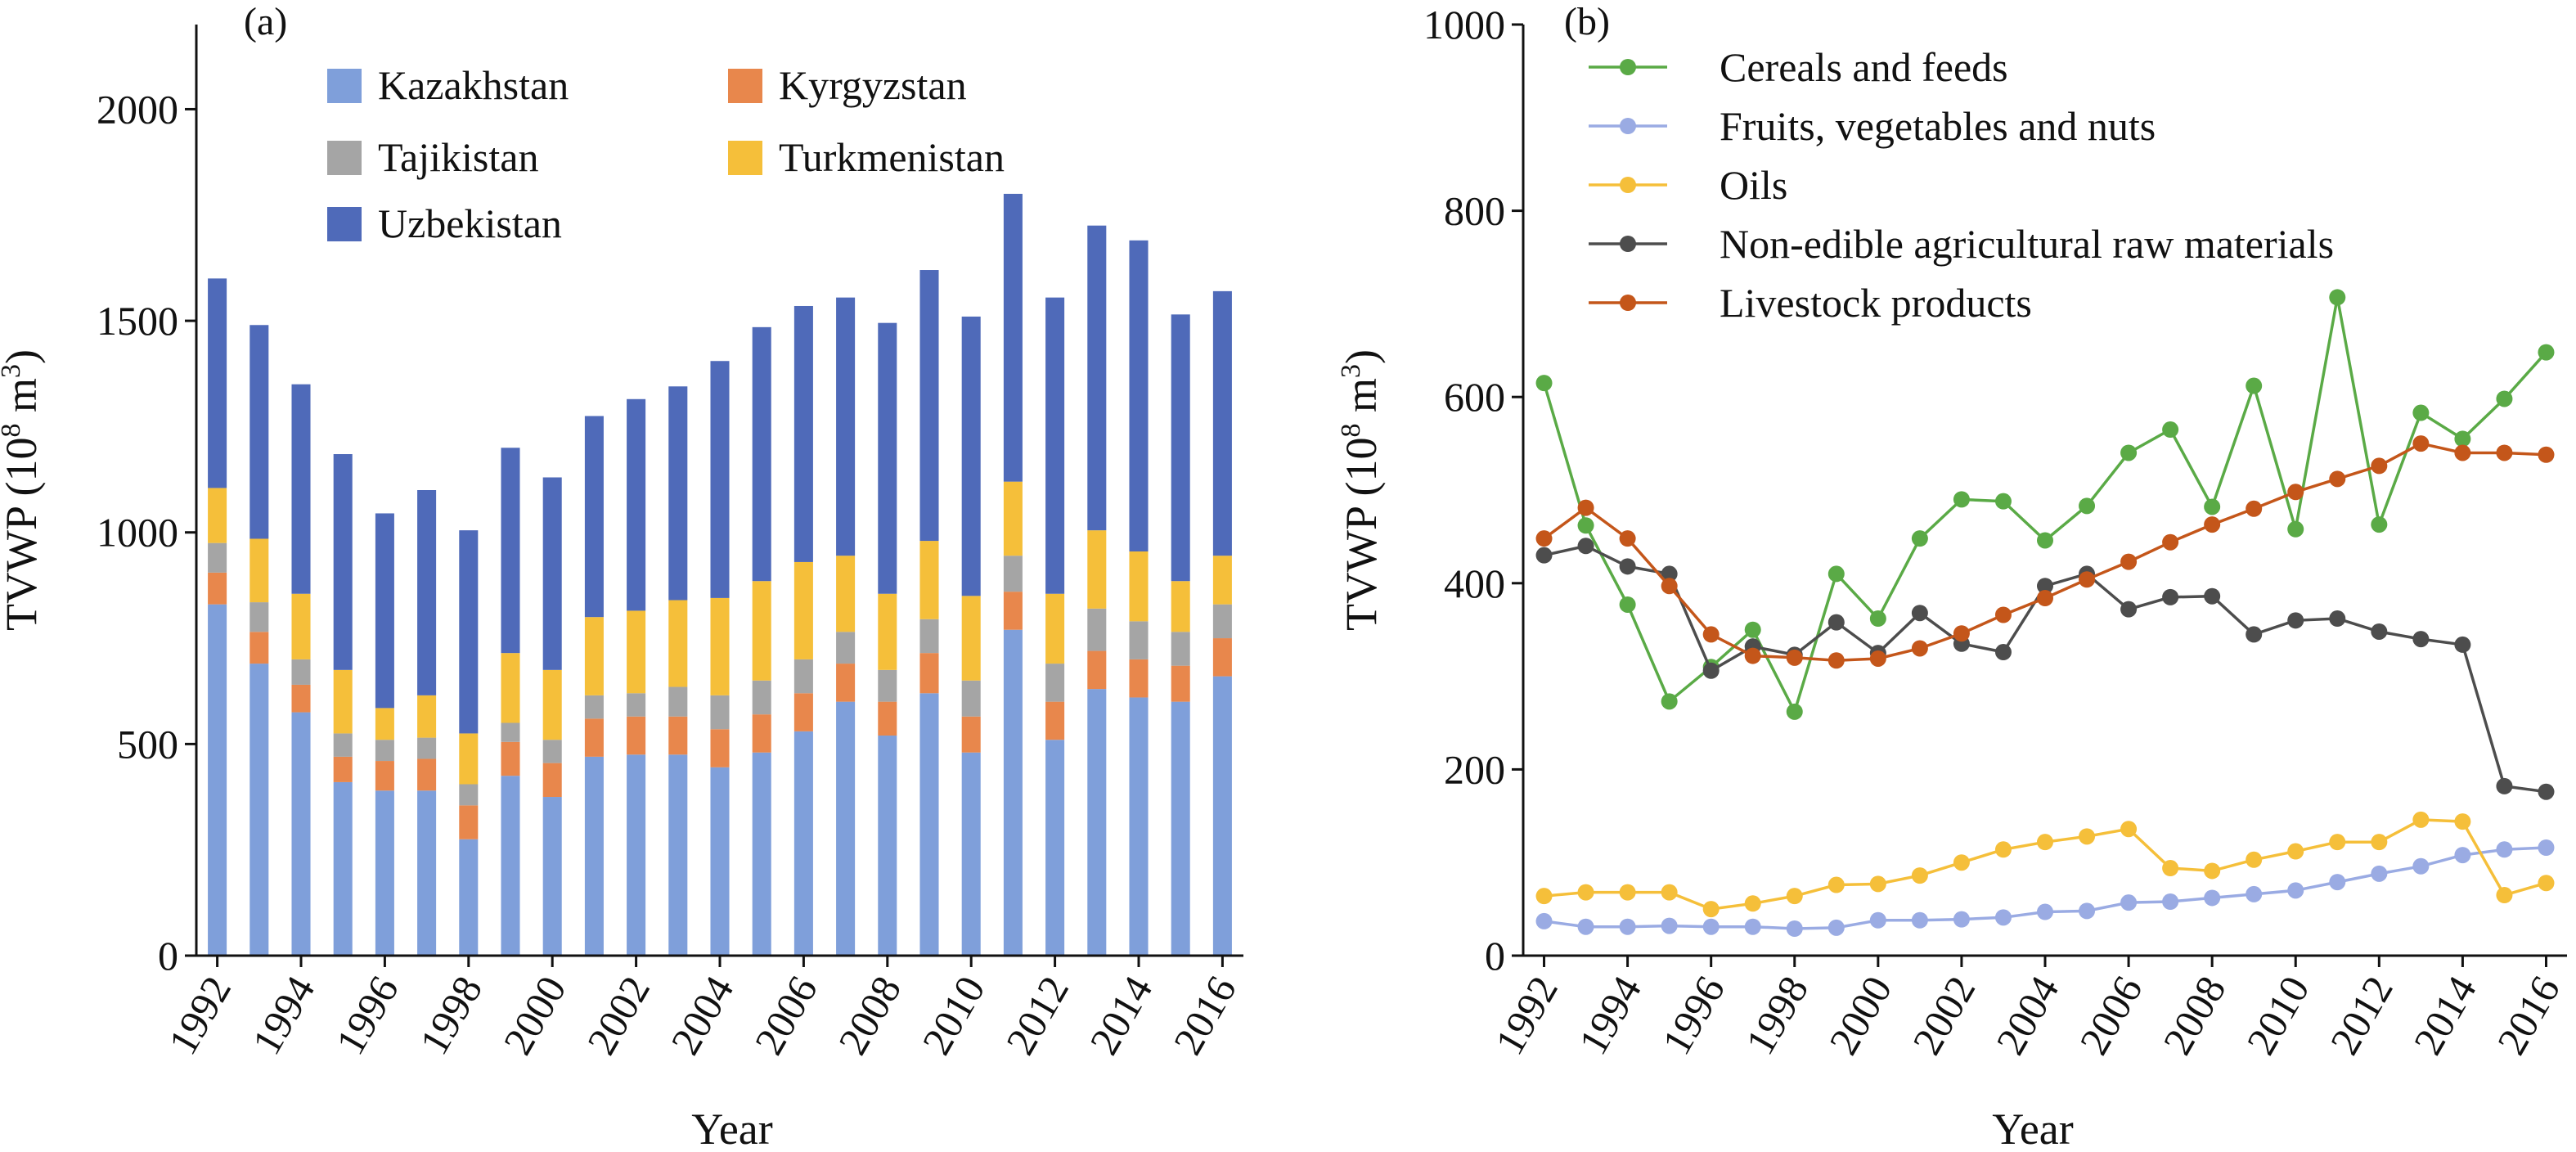 This screenshot has width=2576, height=1152. I want to click on point-non-edible-agricultural-raw-materials-2012, so click(2379, 632).